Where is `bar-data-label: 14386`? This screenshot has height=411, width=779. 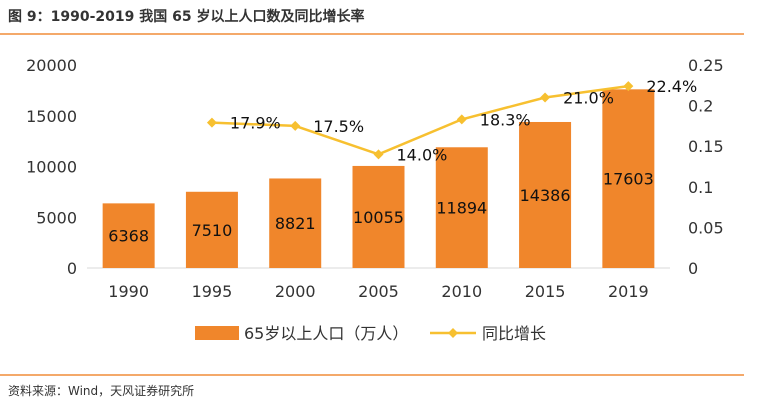 bar-data-label: 14386 is located at coordinates (545, 195).